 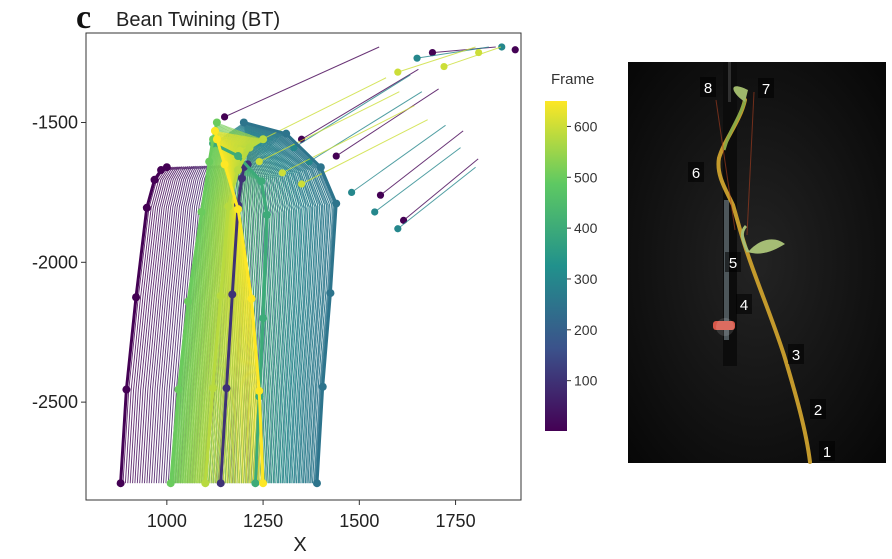 What do you see at coordinates (83, 18) in the screenshot?
I see `panel-label: c` at bounding box center [83, 18].